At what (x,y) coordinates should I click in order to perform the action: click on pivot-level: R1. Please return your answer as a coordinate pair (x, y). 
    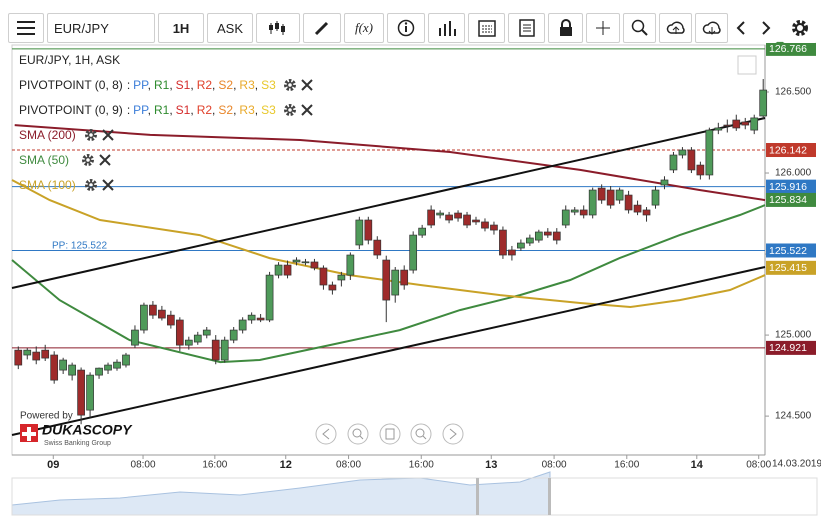
    Looking at the image, I should click on (163, 110).